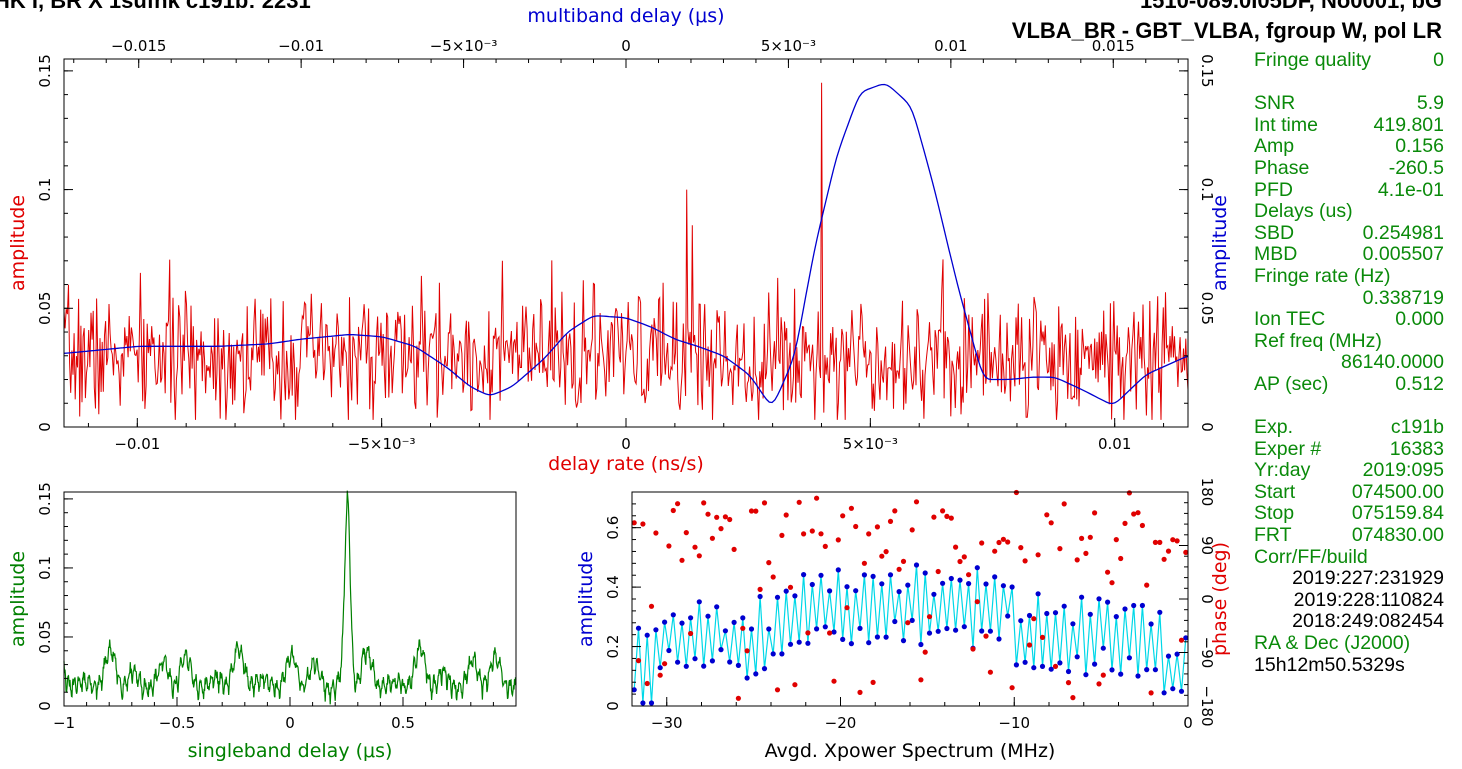 The width and height of the screenshot is (1462, 769). What do you see at coordinates (18, 243) in the screenshot?
I see `p1-amplitude-axis-title: amplitude` at bounding box center [18, 243].